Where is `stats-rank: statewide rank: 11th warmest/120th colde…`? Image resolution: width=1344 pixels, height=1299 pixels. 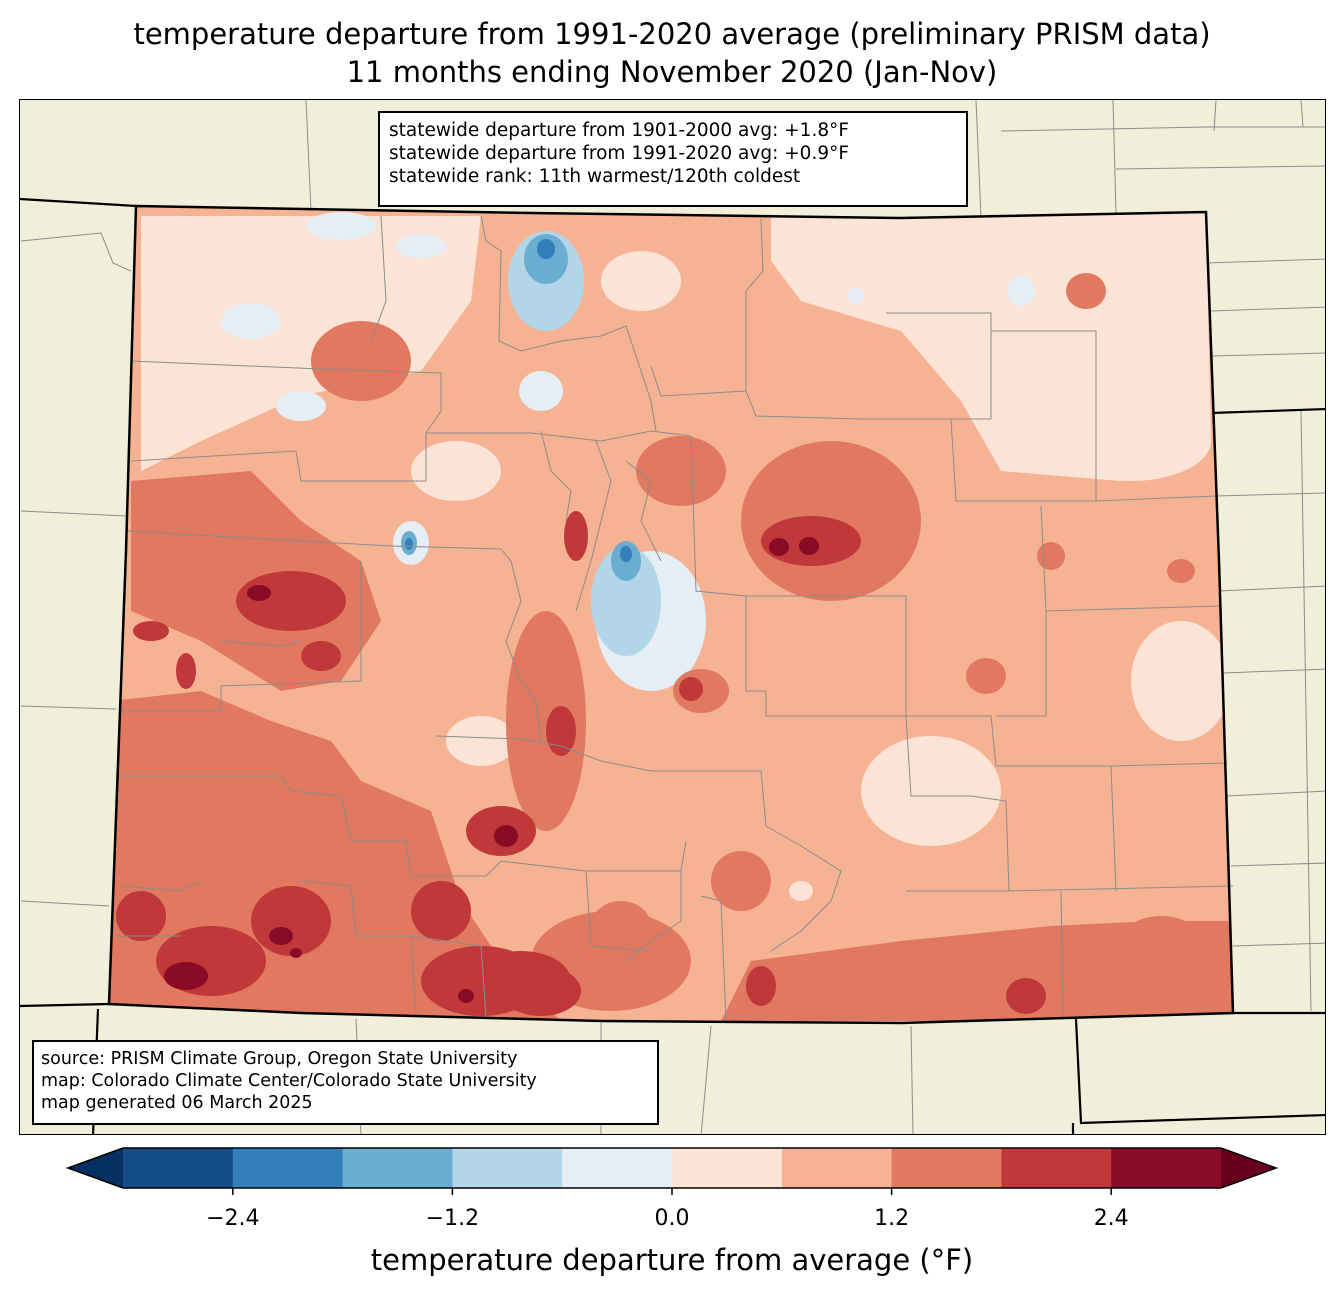 stats-rank: statewide rank: 11th warmest/120th colde… is located at coordinates (595, 176).